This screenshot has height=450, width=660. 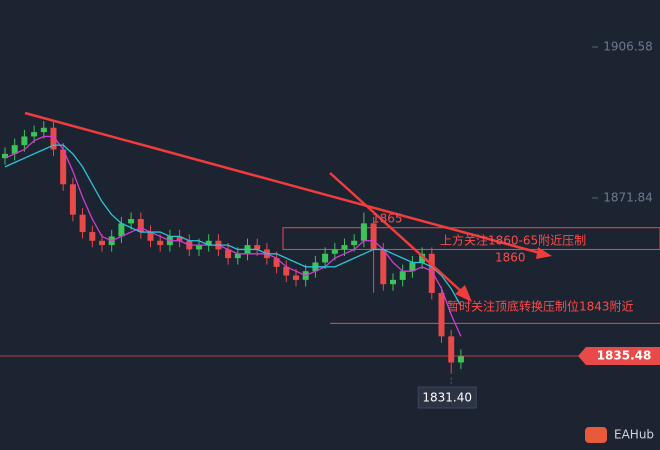 What do you see at coordinates (596, 435) in the screenshot?
I see `brand-icon` at bounding box center [596, 435].